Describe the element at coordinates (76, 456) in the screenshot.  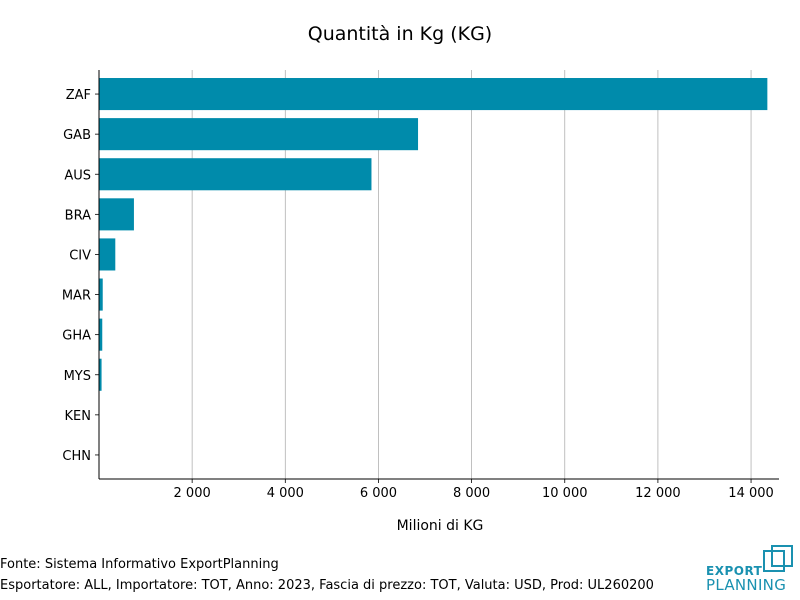
I see `category-label-chn: CHN` at that location.